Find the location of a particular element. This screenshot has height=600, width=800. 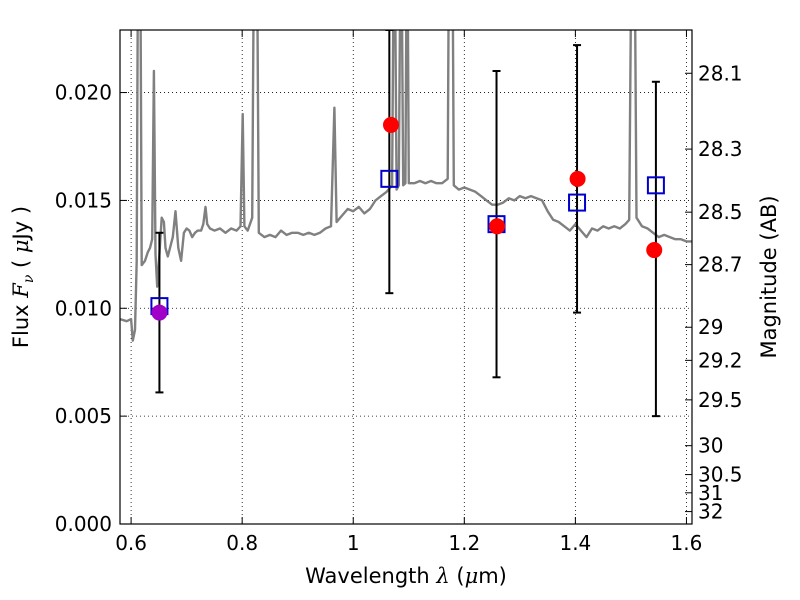

y2-tick-label: 31 is located at coordinates (710, 493).